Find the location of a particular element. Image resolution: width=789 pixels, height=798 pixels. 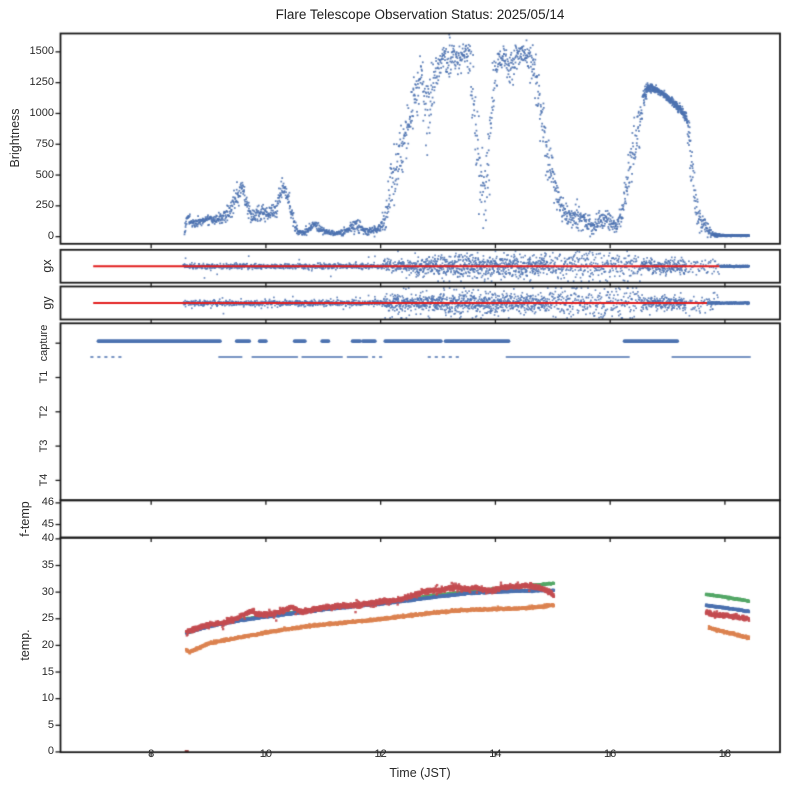

y-tick-label: 40 is located at coordinates (47, 538).